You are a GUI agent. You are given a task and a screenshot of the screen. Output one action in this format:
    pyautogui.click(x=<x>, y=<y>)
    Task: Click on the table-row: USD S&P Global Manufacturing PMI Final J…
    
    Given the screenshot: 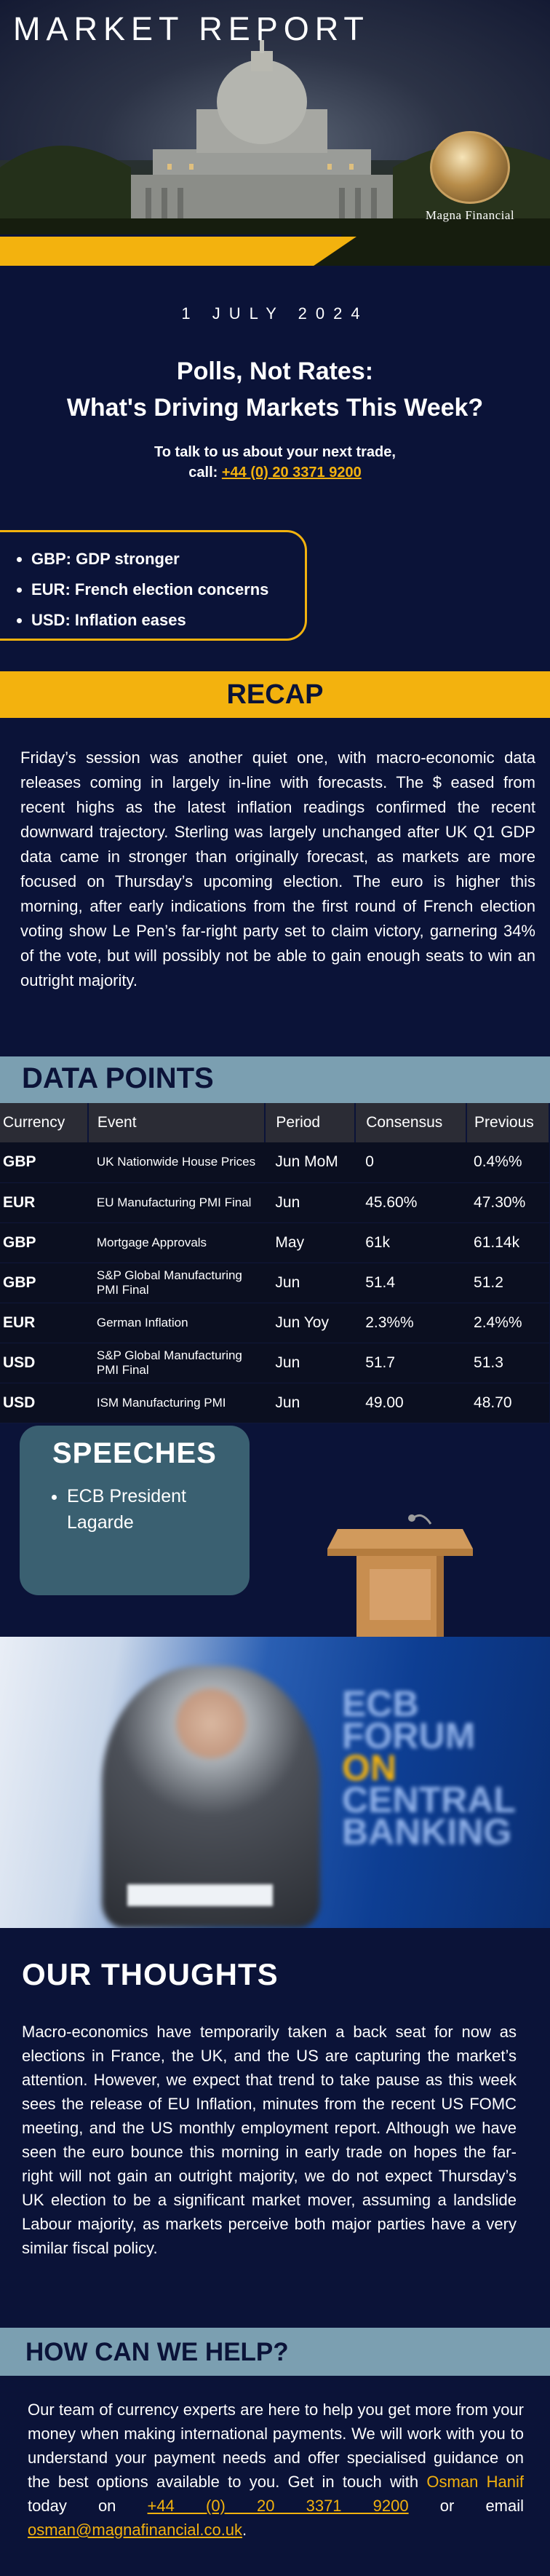 What is the action you would take?
    pyautogui.click(x=274, y=1363)
    